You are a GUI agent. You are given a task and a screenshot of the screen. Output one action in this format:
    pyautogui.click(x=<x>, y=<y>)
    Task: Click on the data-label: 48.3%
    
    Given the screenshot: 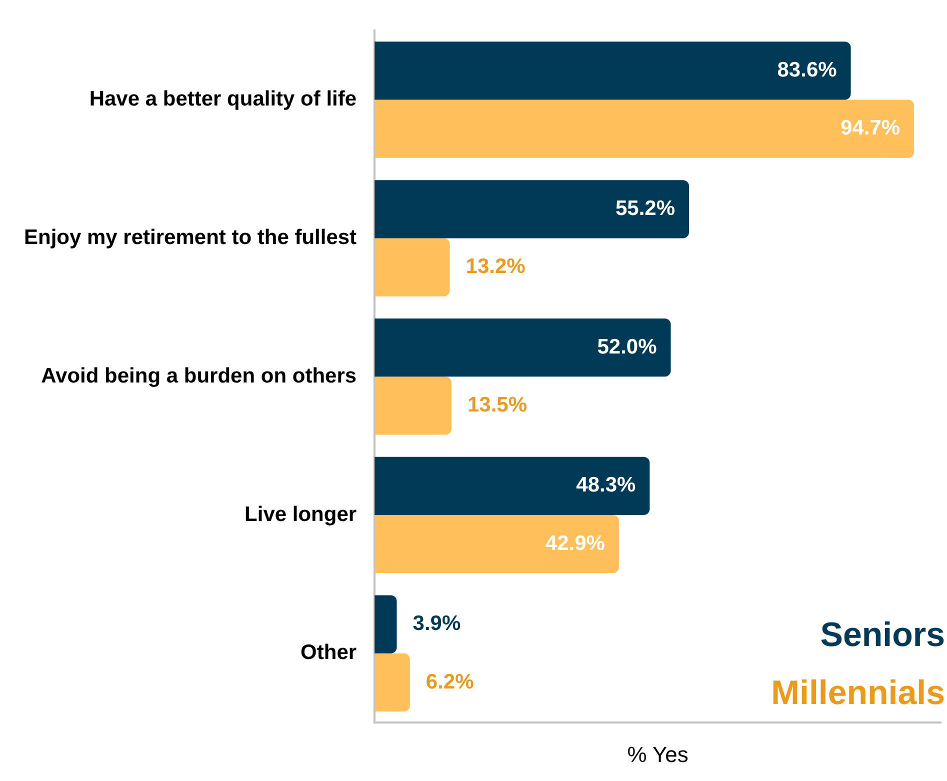 What is the action you would take?
    pyautogui.click(x=606, y=485)
    